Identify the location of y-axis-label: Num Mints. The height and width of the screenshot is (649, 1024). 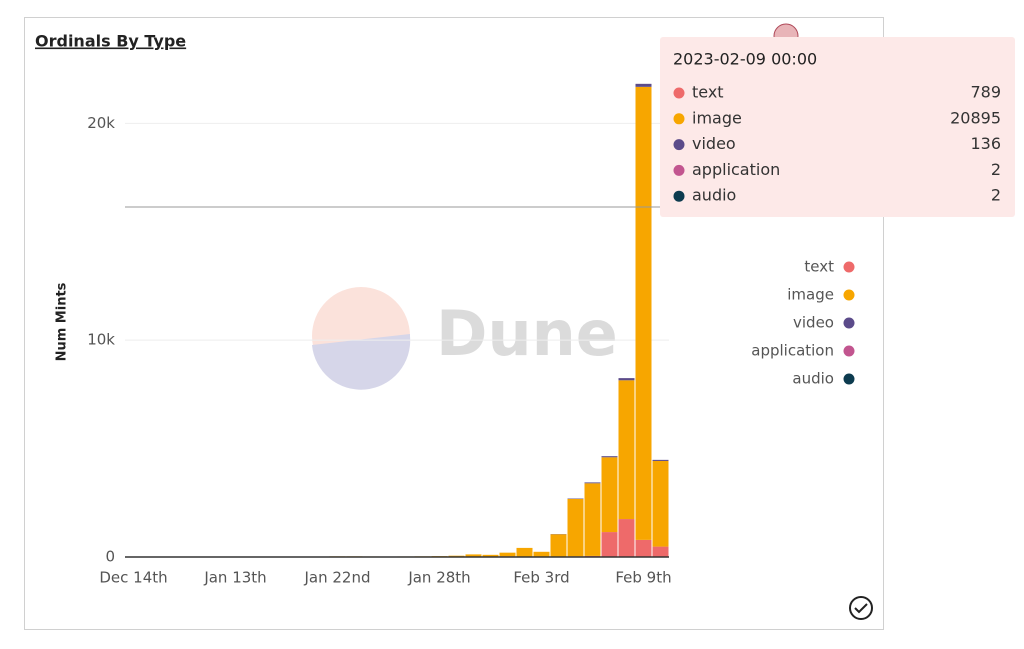
(62, 321).